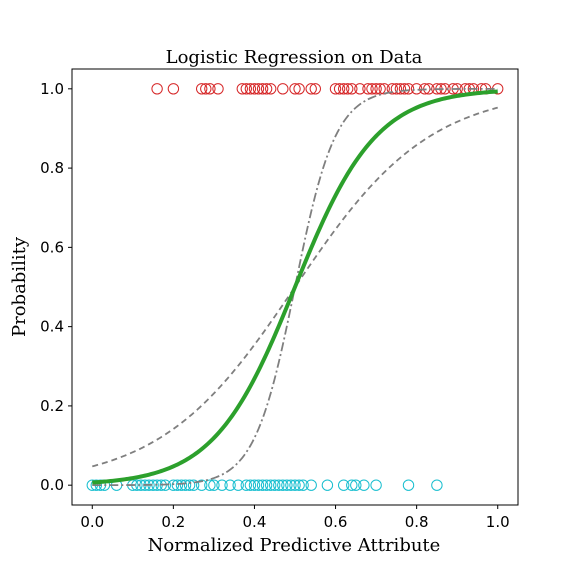  Describe the element at coordinates (52, 168) in the screenshot. I see `y-tick-label: 0.8` at that location.